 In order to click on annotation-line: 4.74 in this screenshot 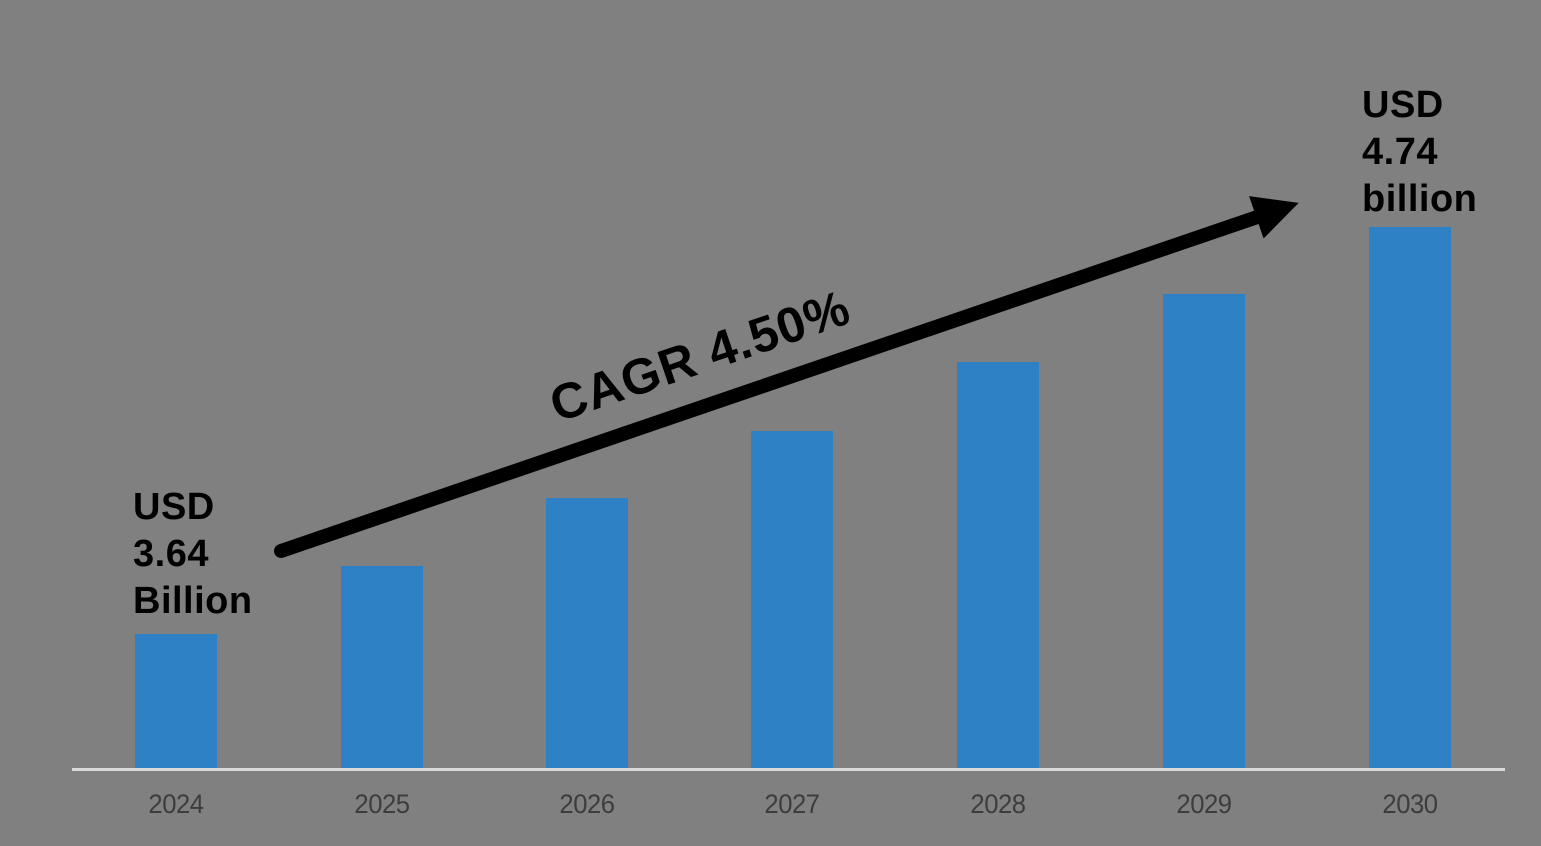, I will do `click(1400, 152)`.